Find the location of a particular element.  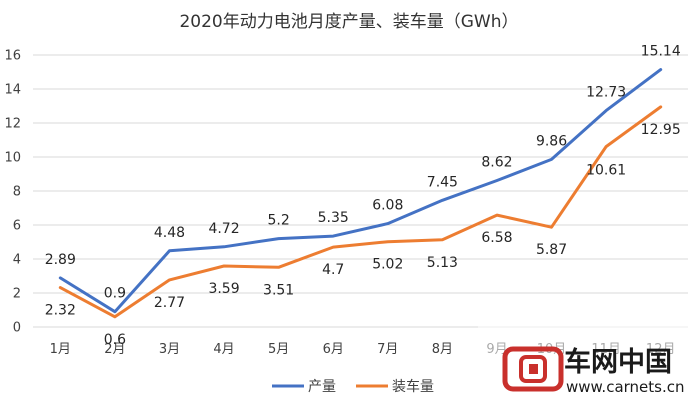

data-label: 5.13 is located at coordinates (442, 263).